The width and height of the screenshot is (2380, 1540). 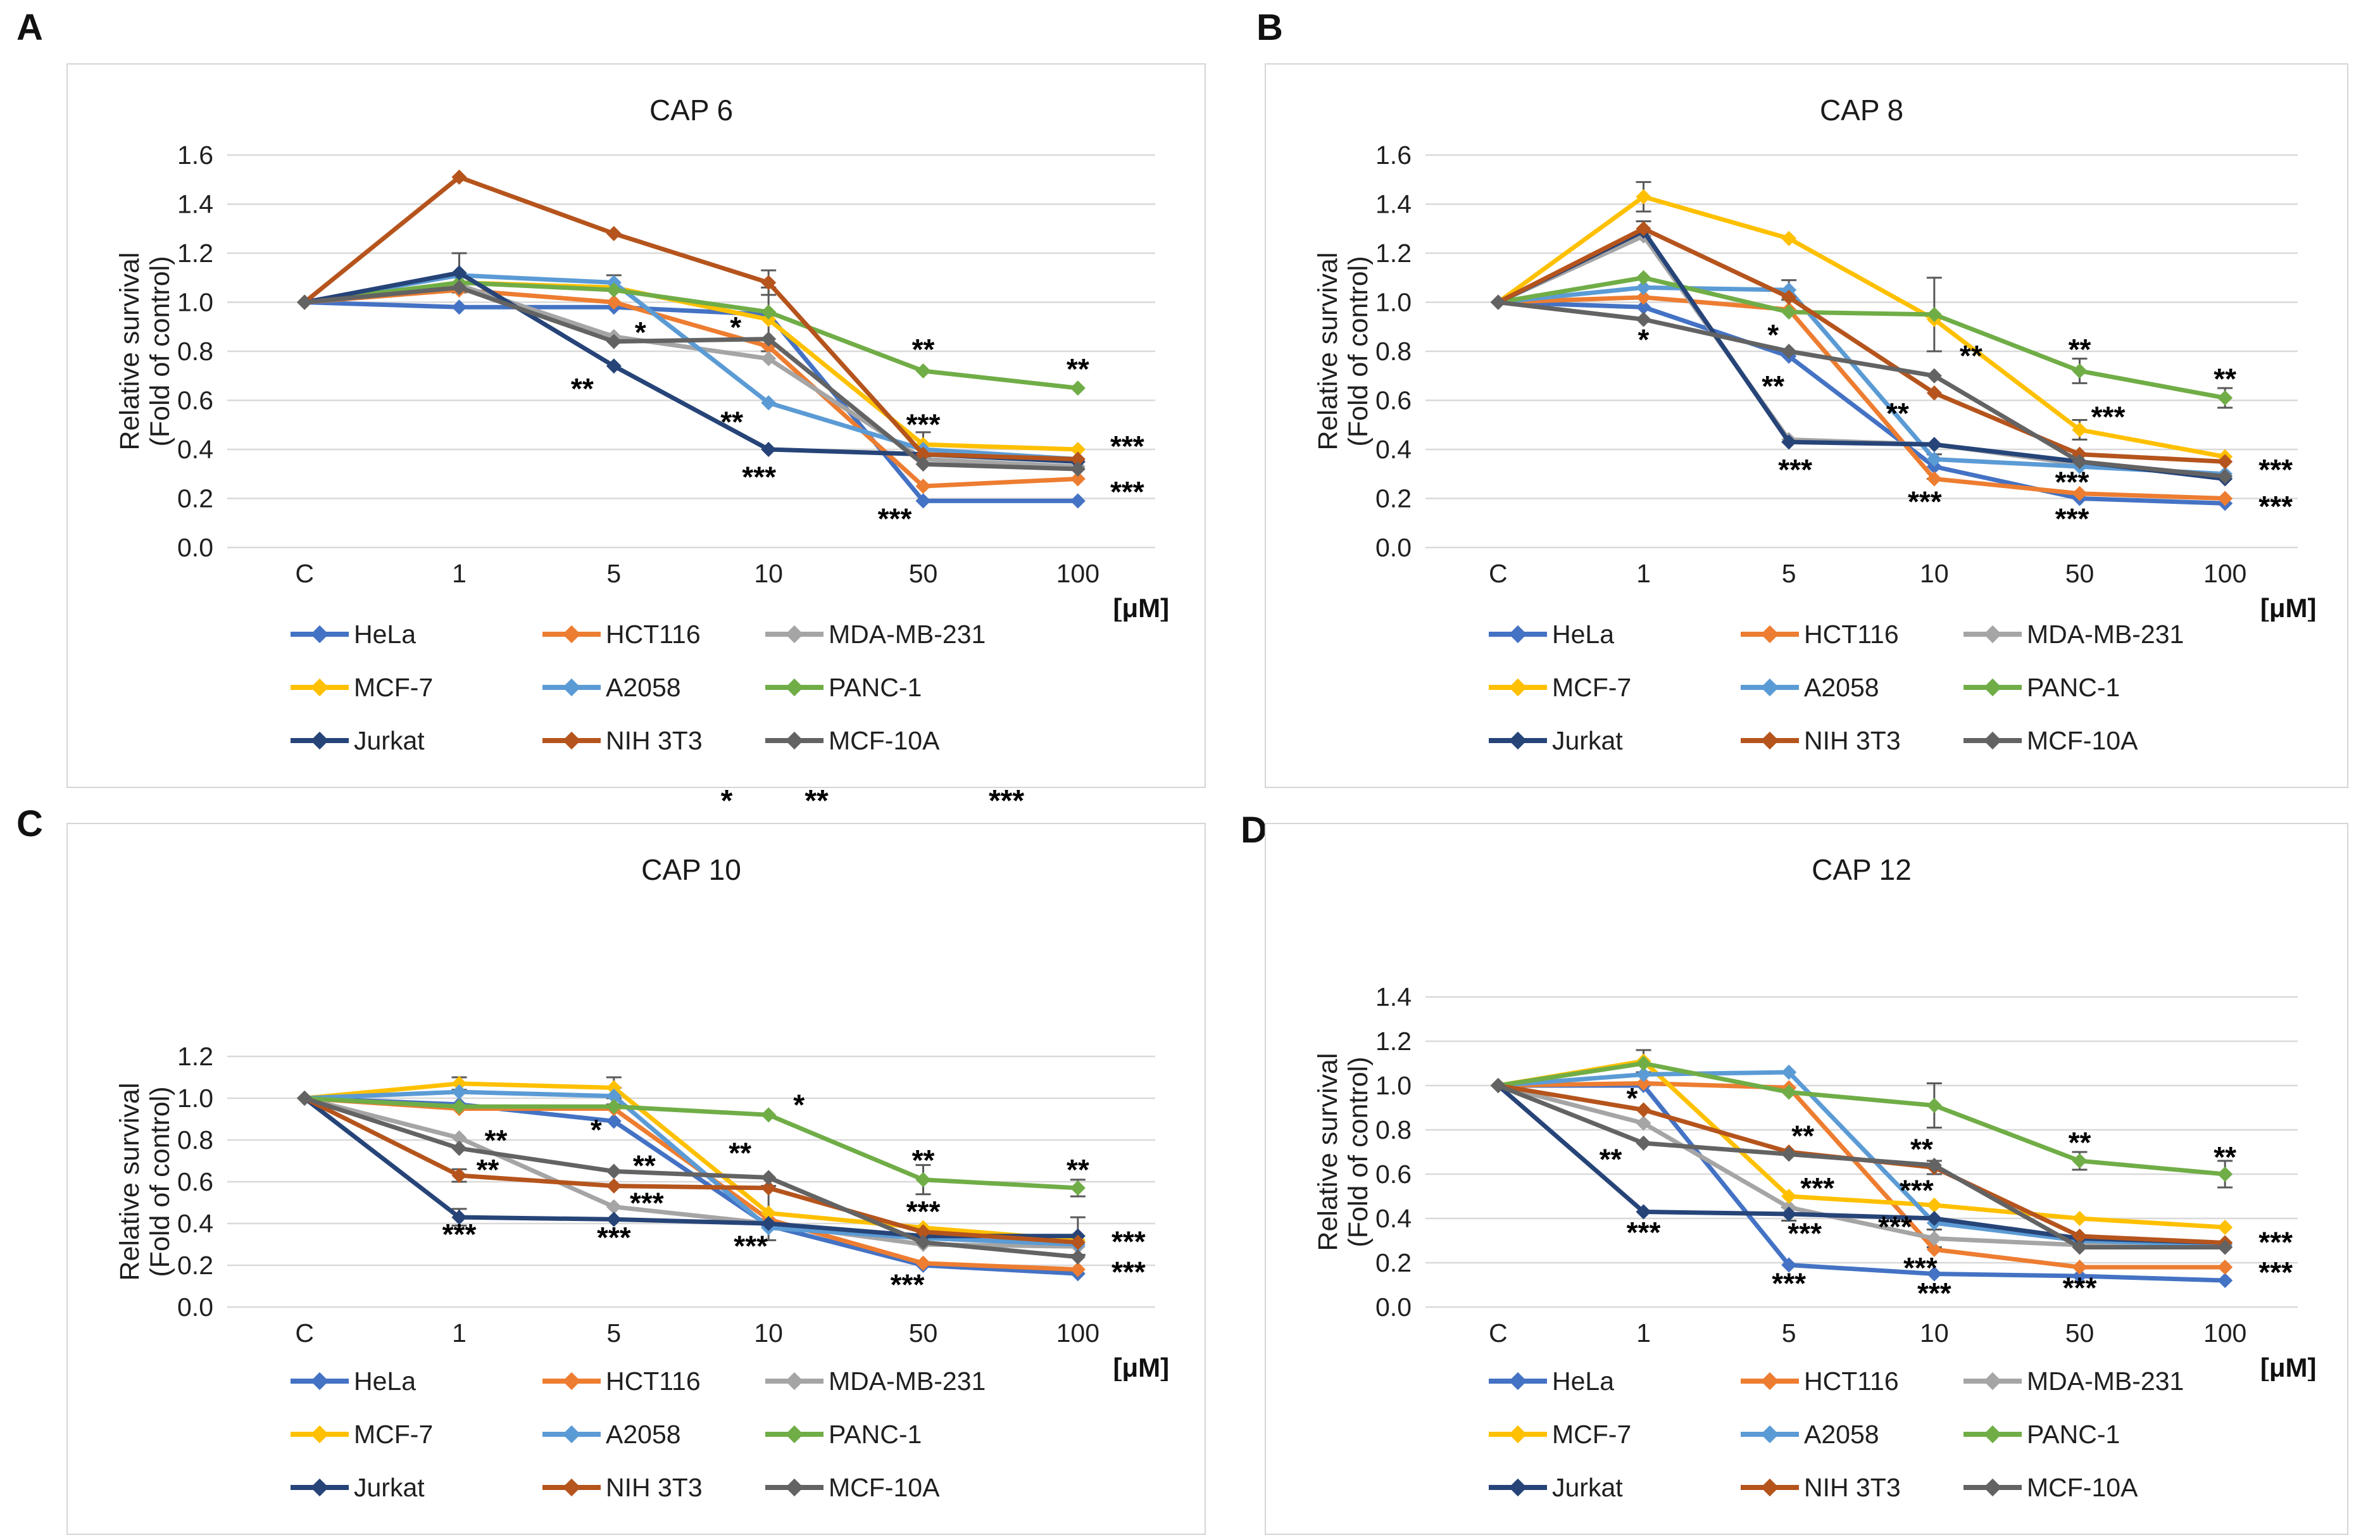 What do you see at coordinates (29, 27) in the screenshot?
I see `panel-label-a: A` at bounding box center [29, 27].